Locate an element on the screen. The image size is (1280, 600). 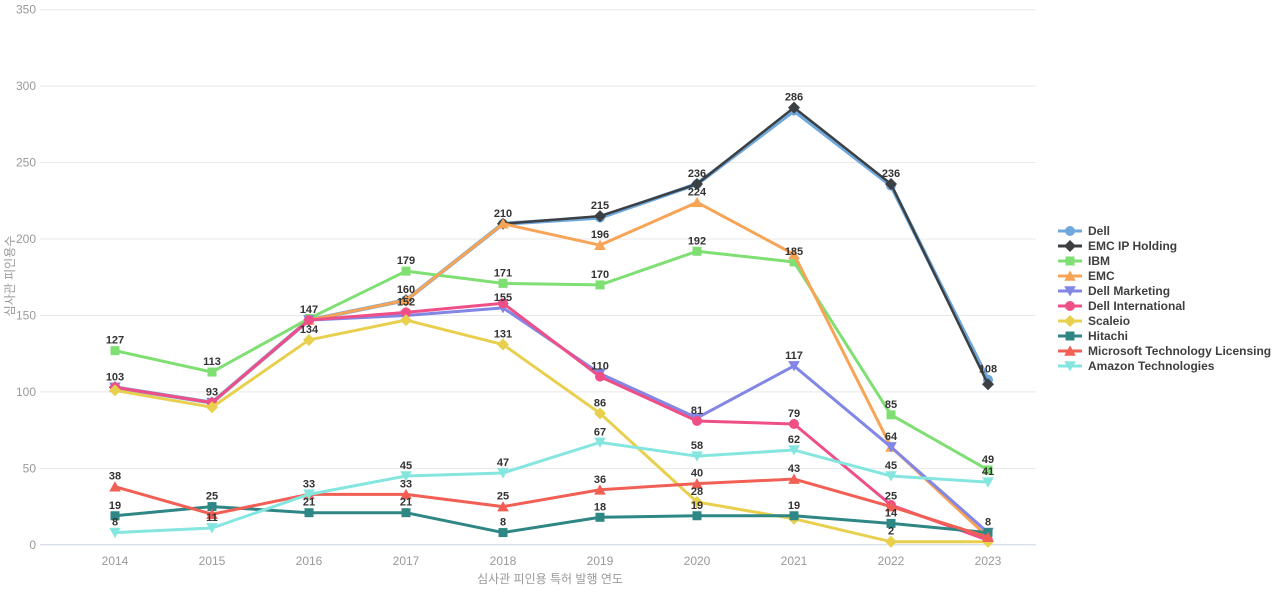
data-label-dell-international: 81 is located at coordinates (697, 411).